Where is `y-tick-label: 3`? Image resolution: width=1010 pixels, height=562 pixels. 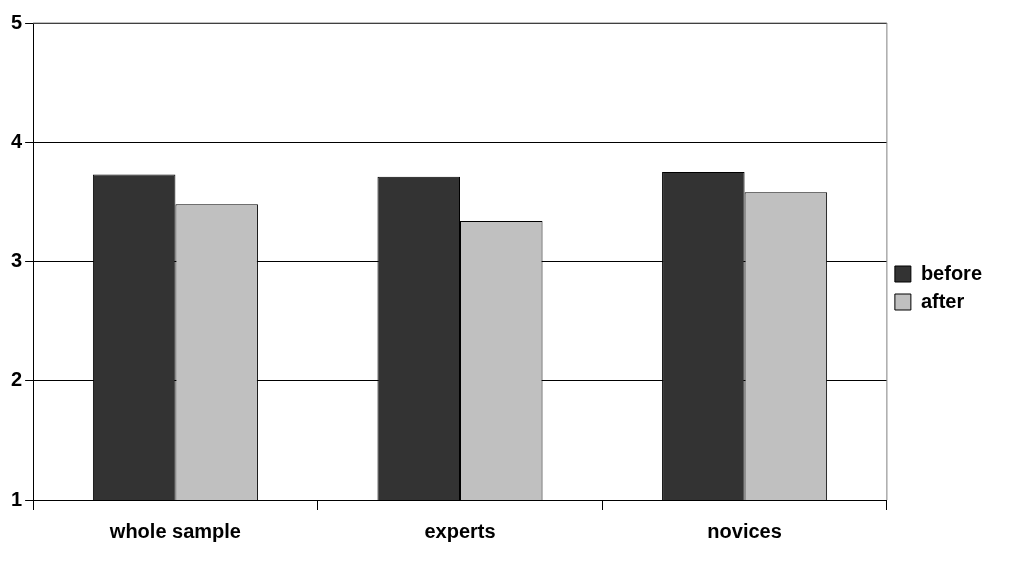 y-tick-label: 3 is located at coordinates (17, 260).